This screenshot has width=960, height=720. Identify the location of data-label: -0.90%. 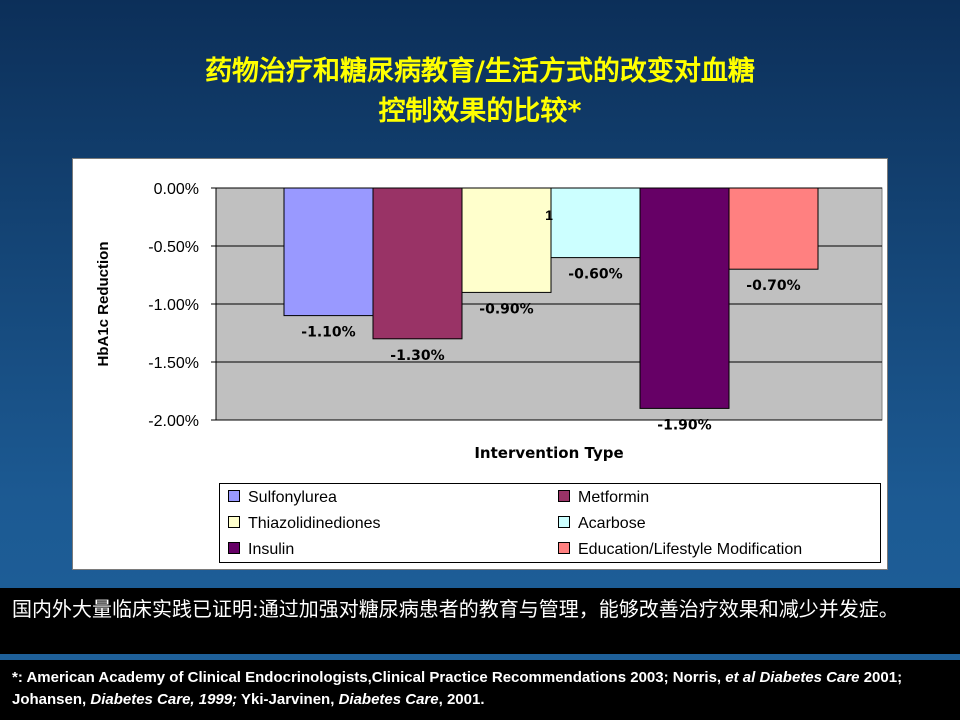
(506, 309).